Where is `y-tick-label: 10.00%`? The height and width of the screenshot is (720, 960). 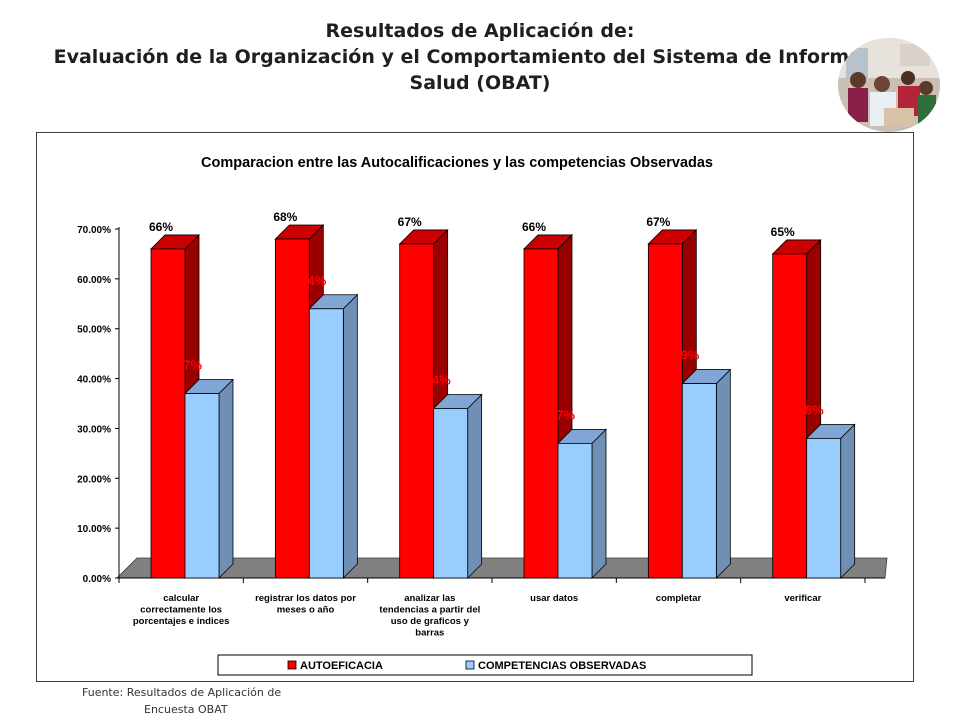 y-tick-label: 10.00% is located at coordinates (94, 529).